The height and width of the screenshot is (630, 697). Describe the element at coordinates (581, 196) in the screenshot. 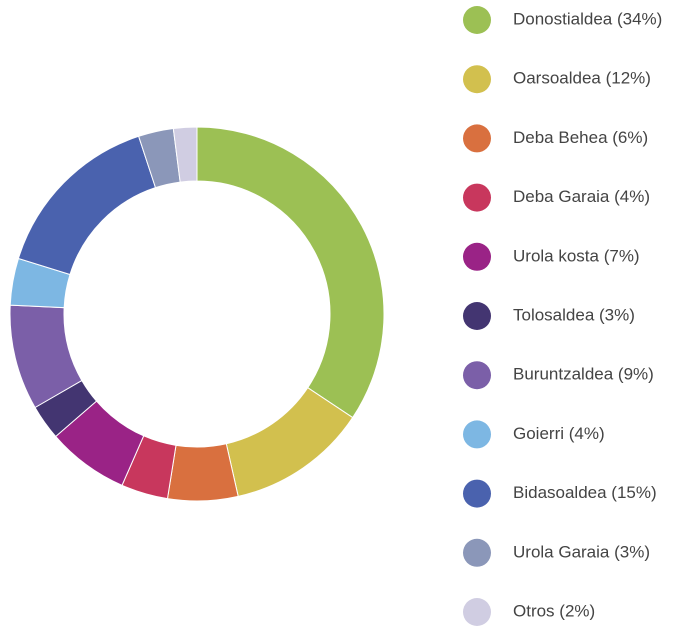

I see `legend-label: Deba Garaia (4%)` at that location.